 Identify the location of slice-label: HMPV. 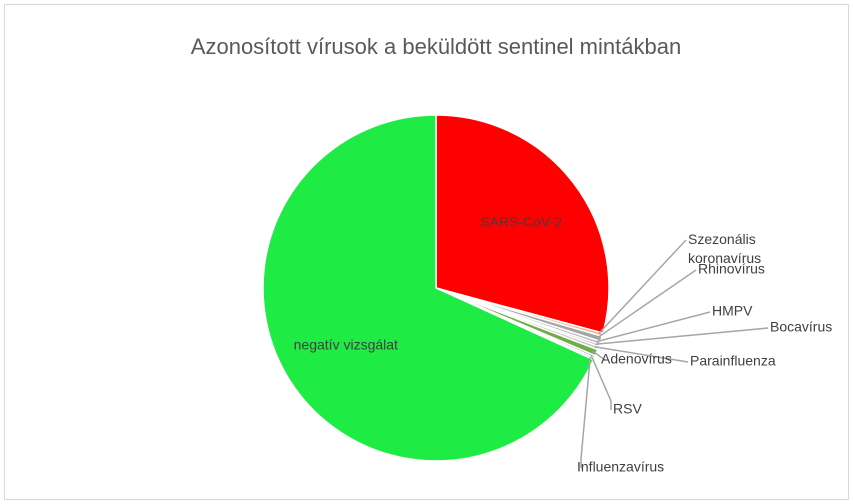
(732, 311).